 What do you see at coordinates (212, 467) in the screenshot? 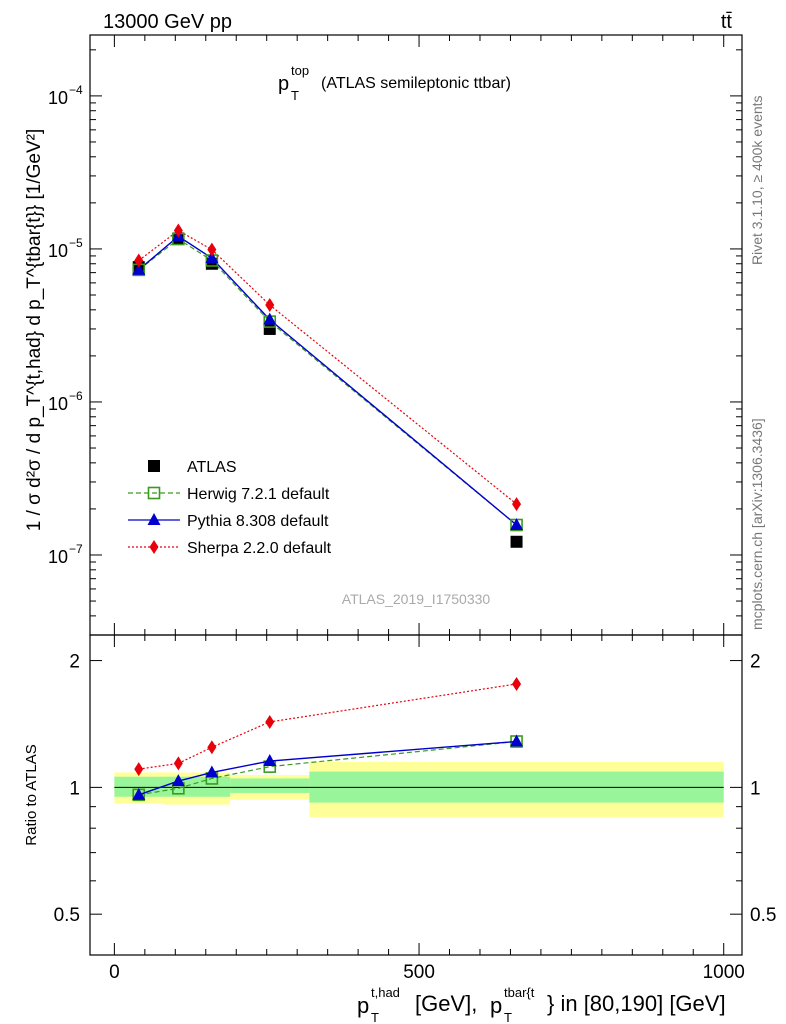
I see `legend-label-atlas: ATLAS` at bounding box center [212, 467].